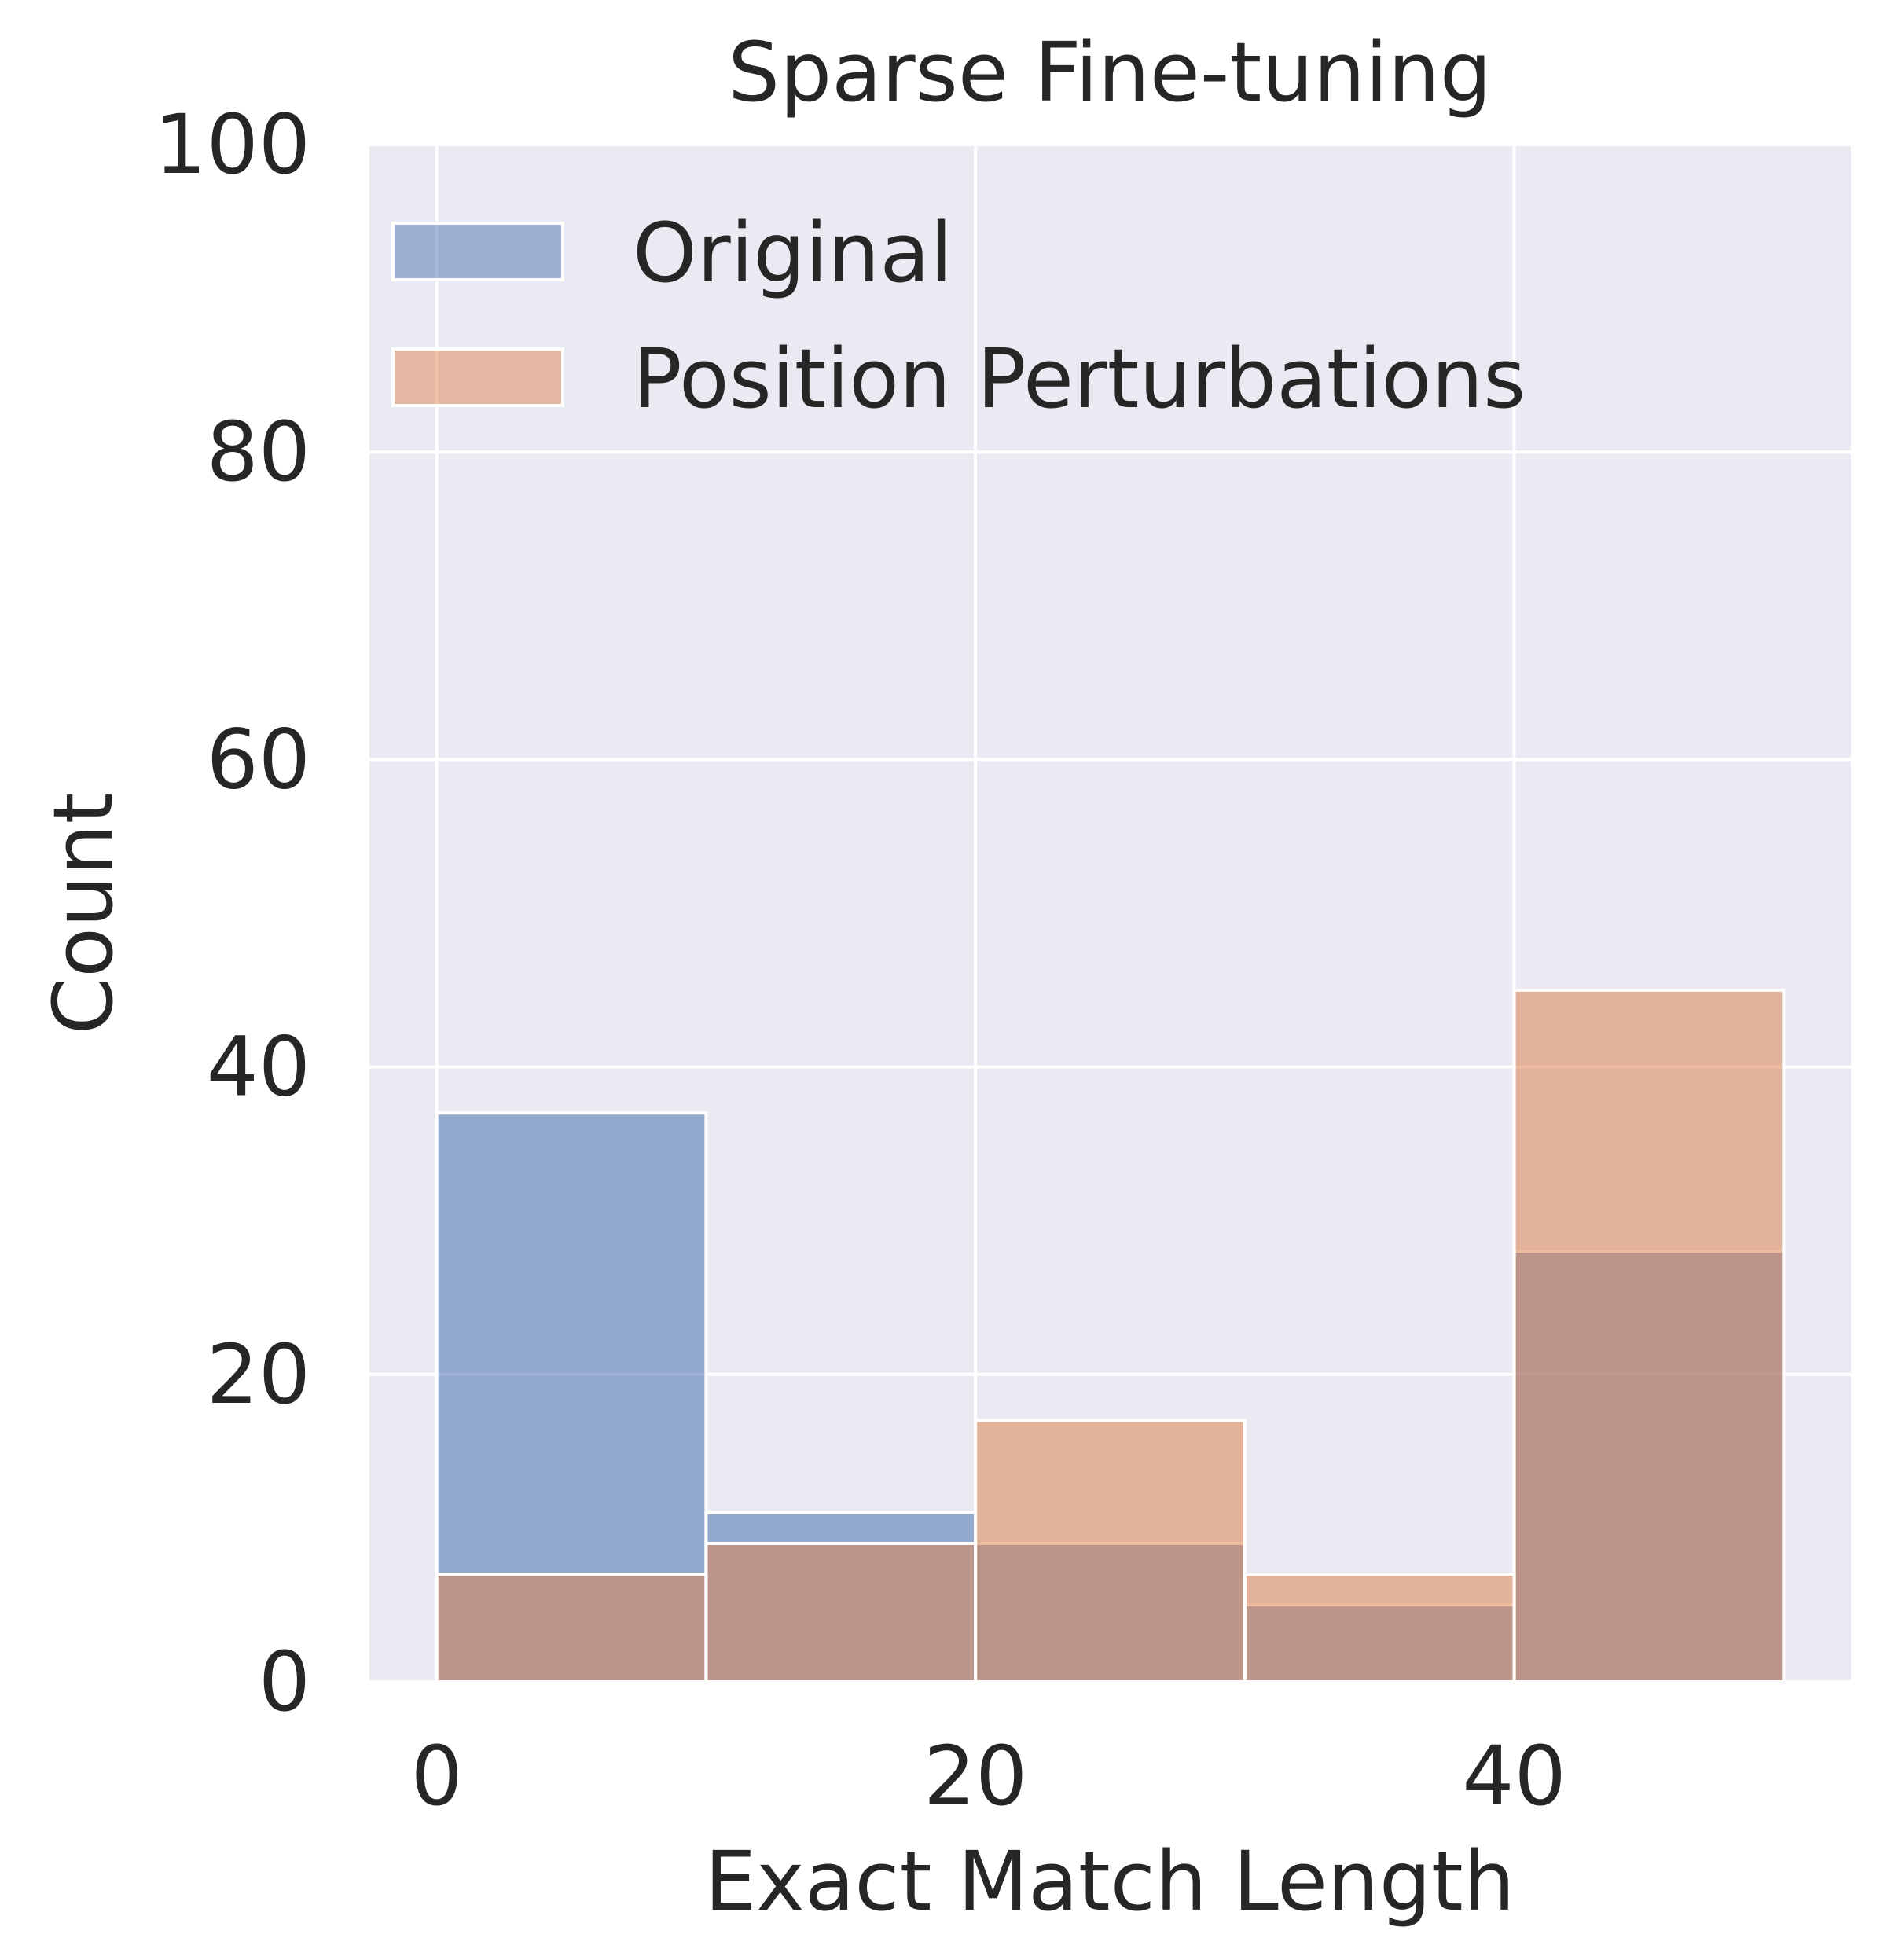 This screenshot has width=1880, height=1960. I want to click on legend: Original Position Perturbations, so click(958, 316).